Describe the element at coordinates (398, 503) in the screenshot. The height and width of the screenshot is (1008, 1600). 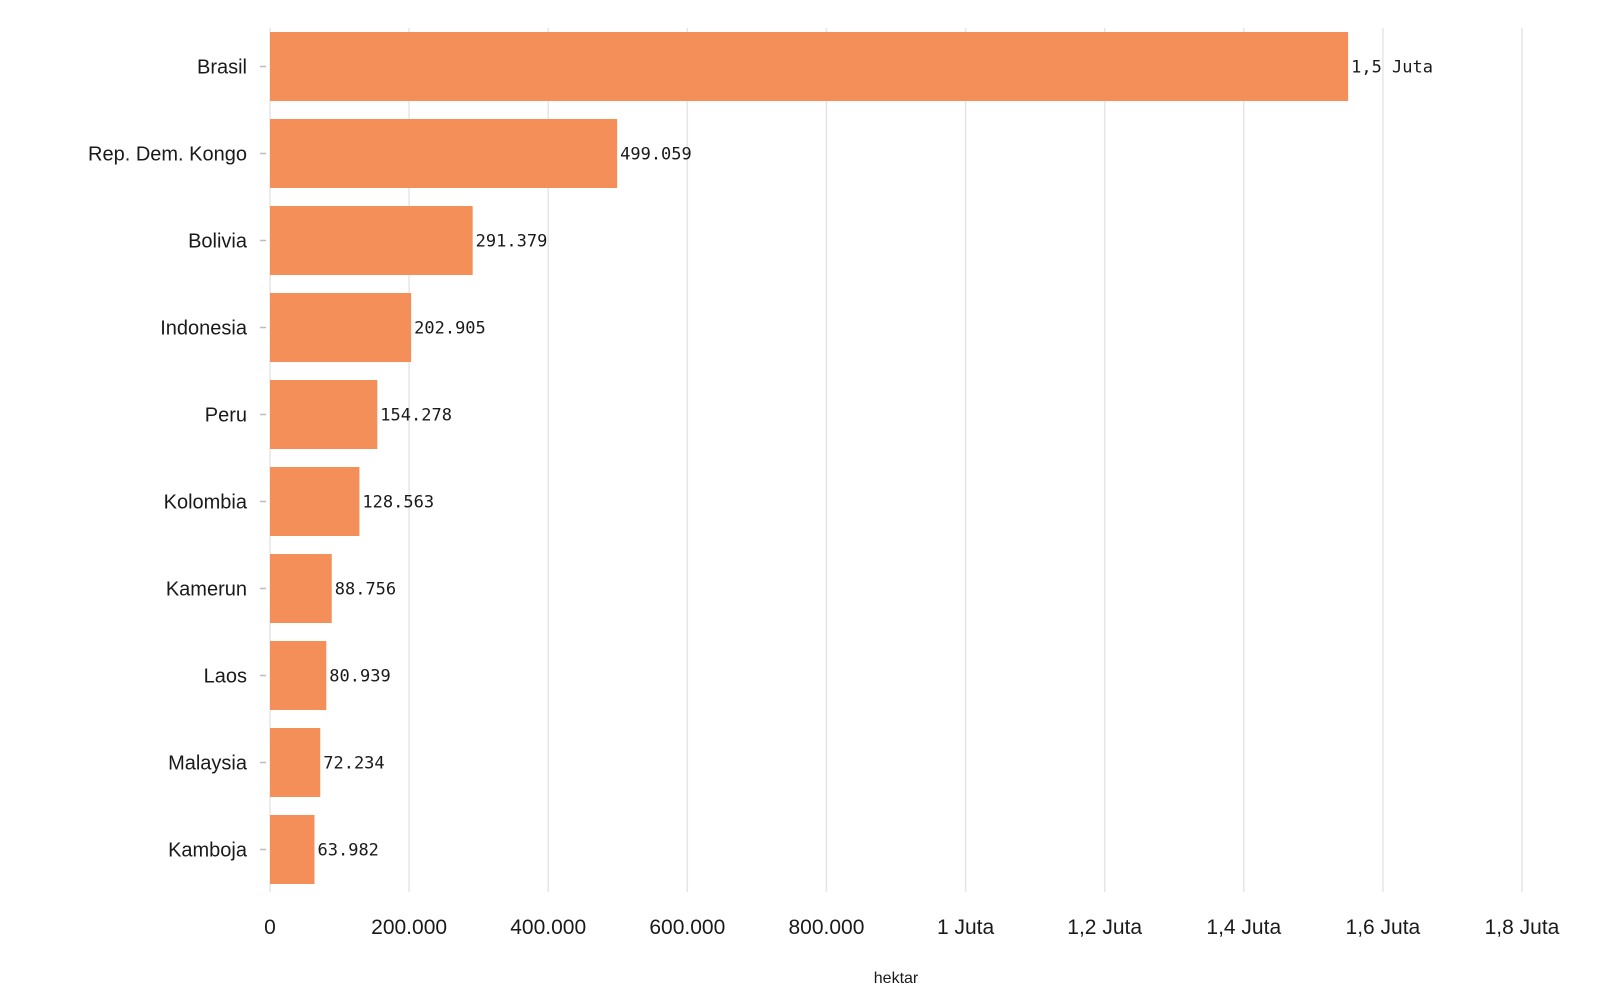
I see `data-label: 128.563` at that location.